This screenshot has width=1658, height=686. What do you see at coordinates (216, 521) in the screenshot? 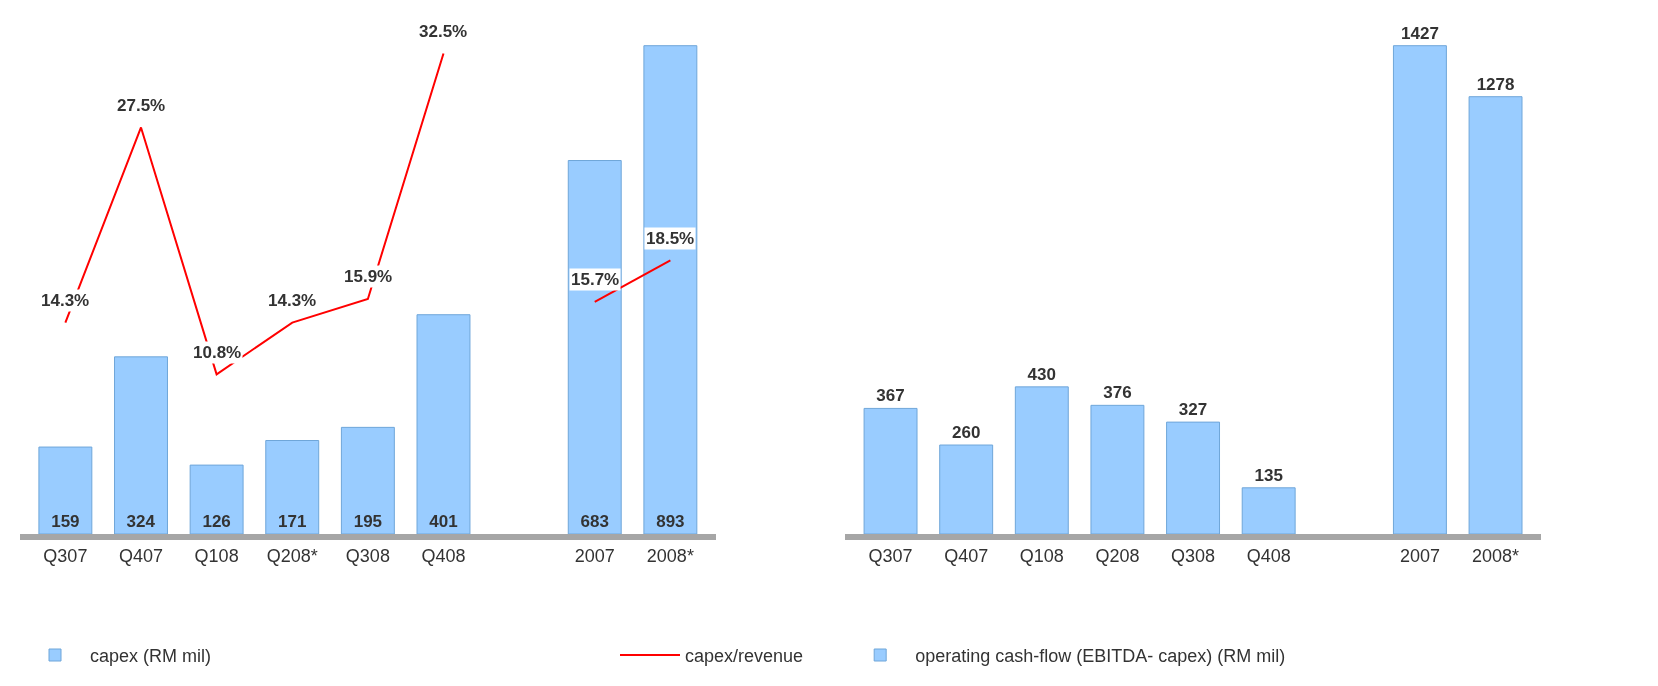
I see `data-label: 126` at bounding box center [216, 521].